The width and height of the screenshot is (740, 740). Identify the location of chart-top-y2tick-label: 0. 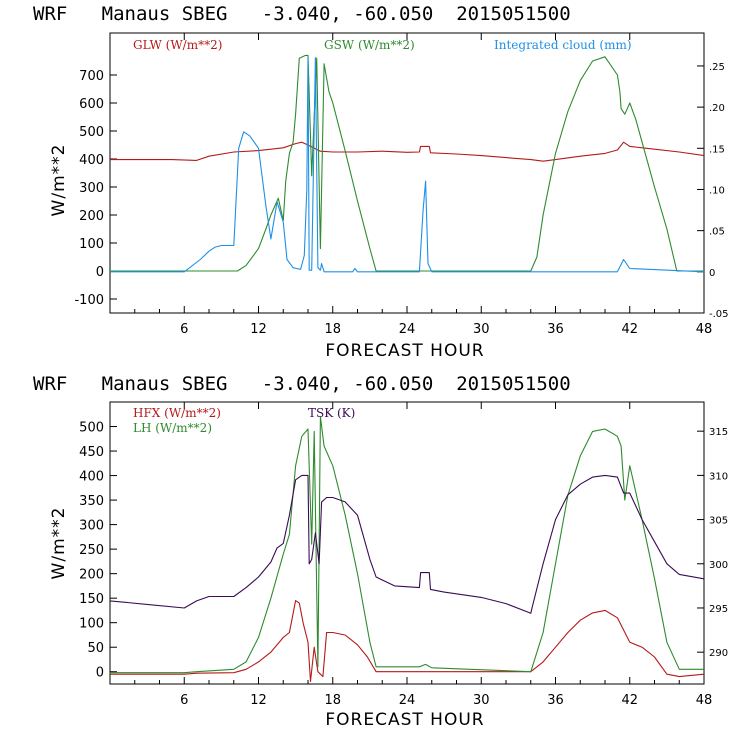
(712, 273).